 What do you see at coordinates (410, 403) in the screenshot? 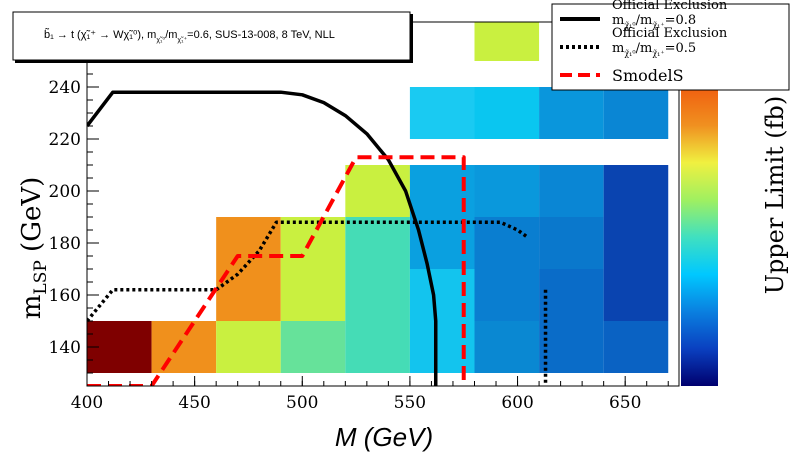
I see `x-tick-label-3: 550` at bounding box center [410, 403].